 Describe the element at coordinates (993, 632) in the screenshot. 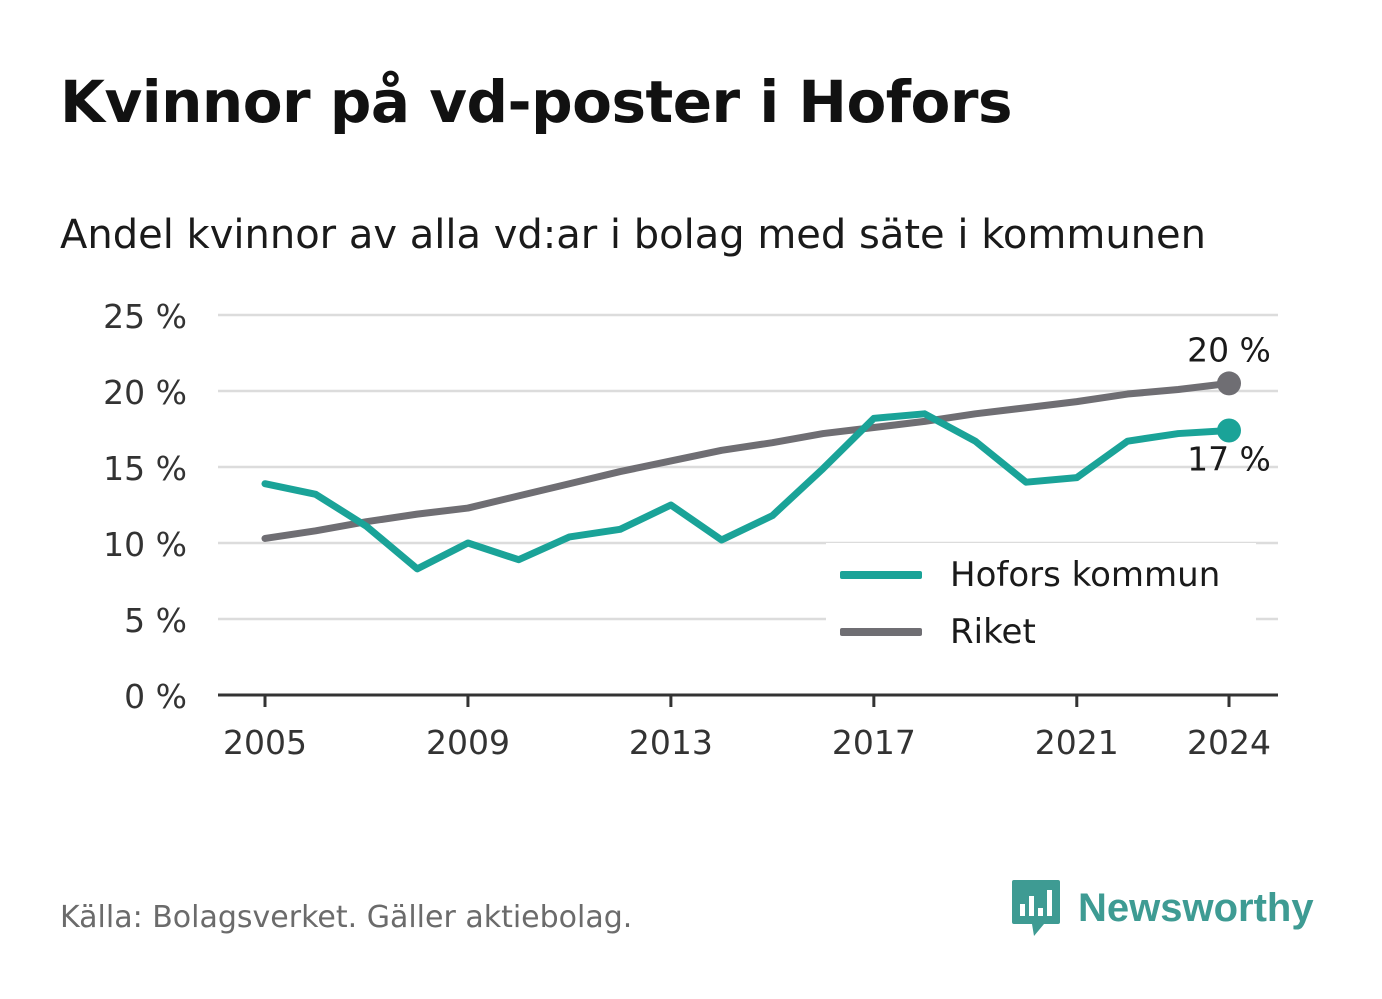

I see `legend-label-riket: Riket` at that location.